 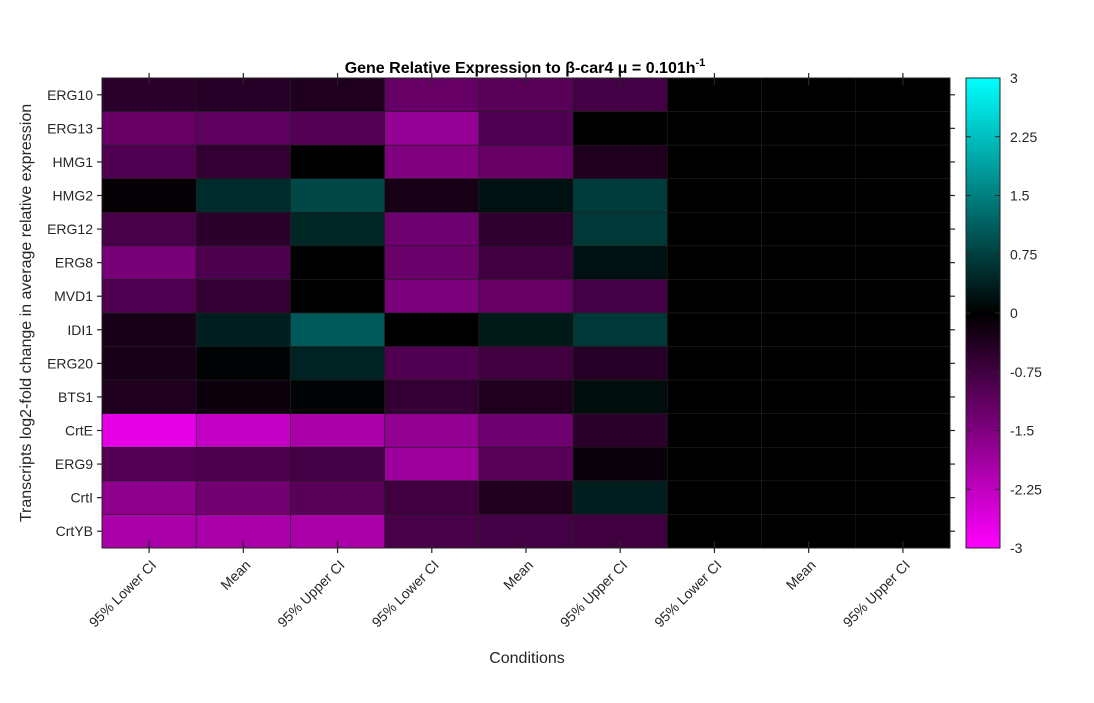 What do you see at coordinates (70, 363) in the screenshot?
I see `y-tick-label: ERG20` at bounding box center [70, 363].